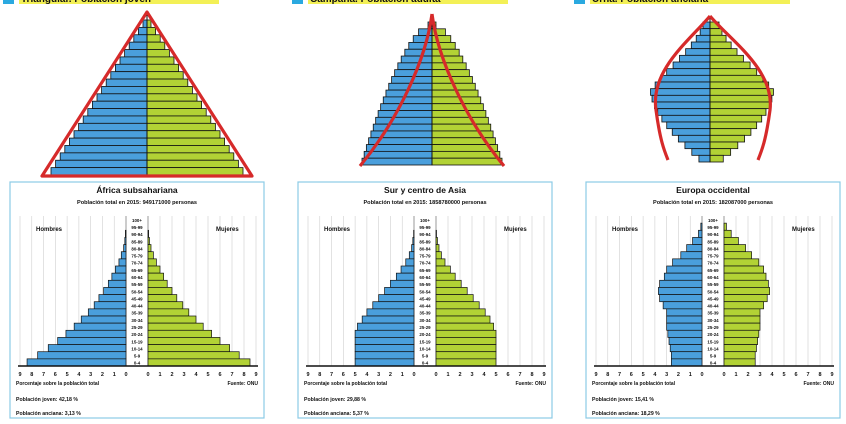 This screenshot has height=424, width=846. Describe the element at coordinates (626, 414) in the screenshot. I see `elderly-population-note: Población anciana: 18,29 %` at that location.